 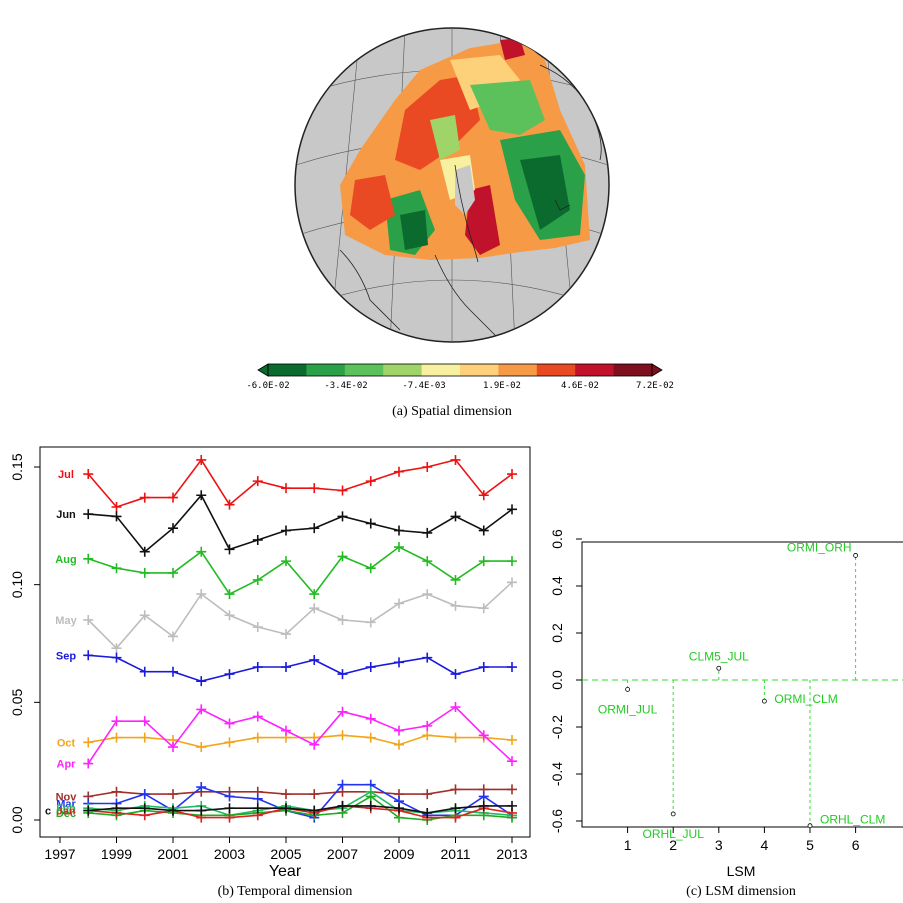 What do you see at coordinates (286, 523) in the screenshot?
I see `series-jun: Jun` at bounding box center [286, 523].